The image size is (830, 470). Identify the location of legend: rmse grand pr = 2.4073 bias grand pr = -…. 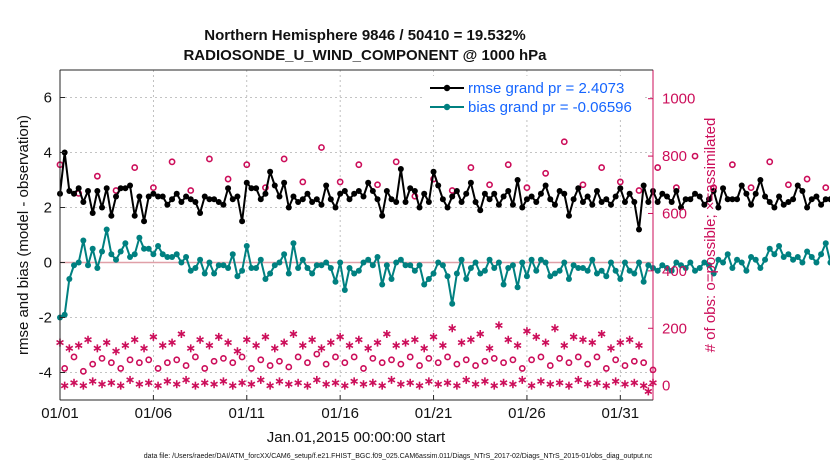
(535, 98).